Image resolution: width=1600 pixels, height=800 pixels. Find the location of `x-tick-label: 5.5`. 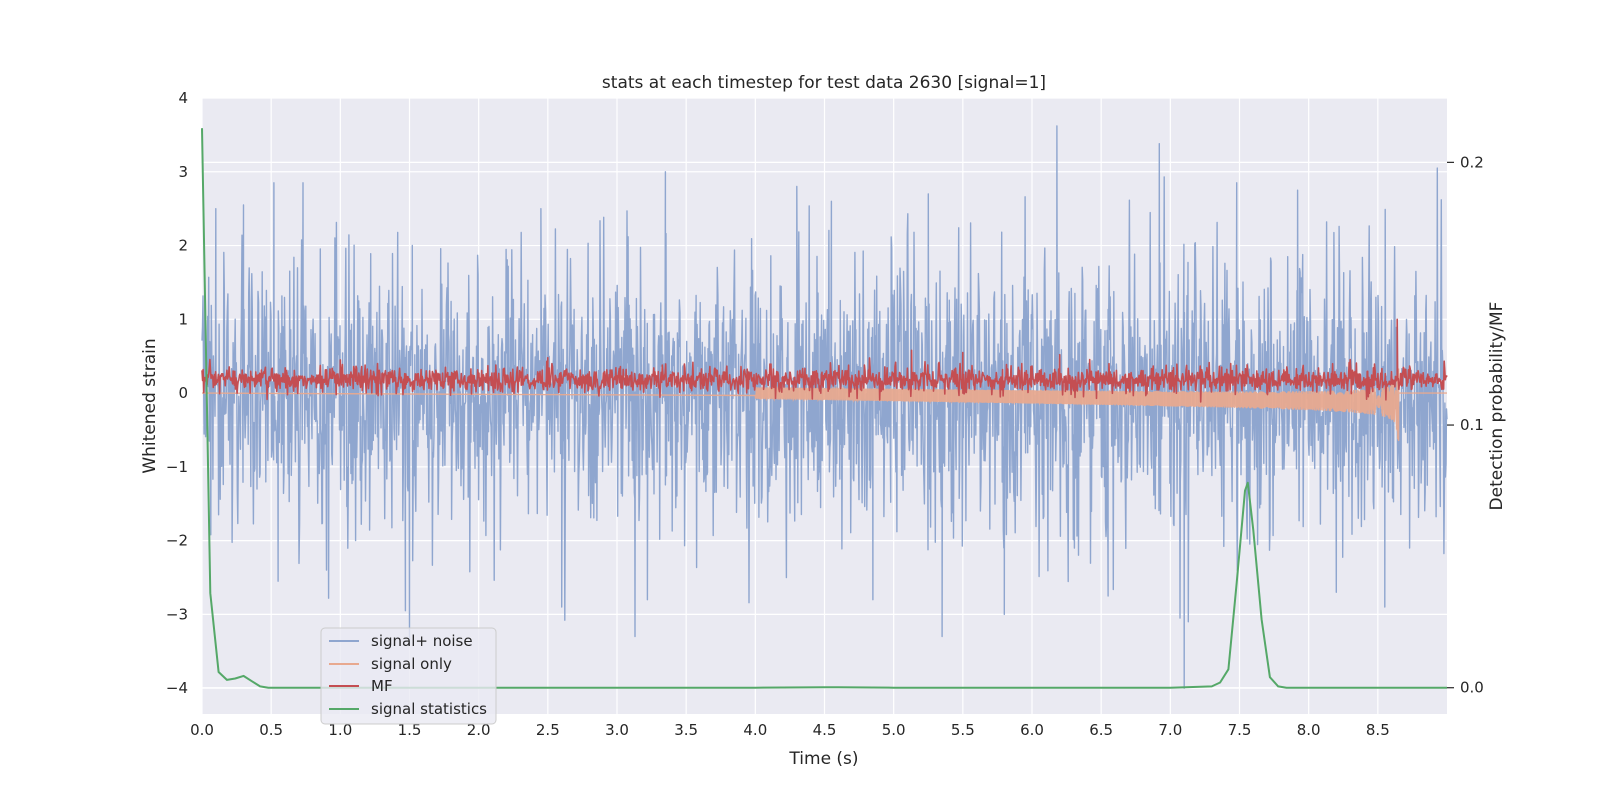

x-tick-label: 5.5 is located at coordinates (963, 730).